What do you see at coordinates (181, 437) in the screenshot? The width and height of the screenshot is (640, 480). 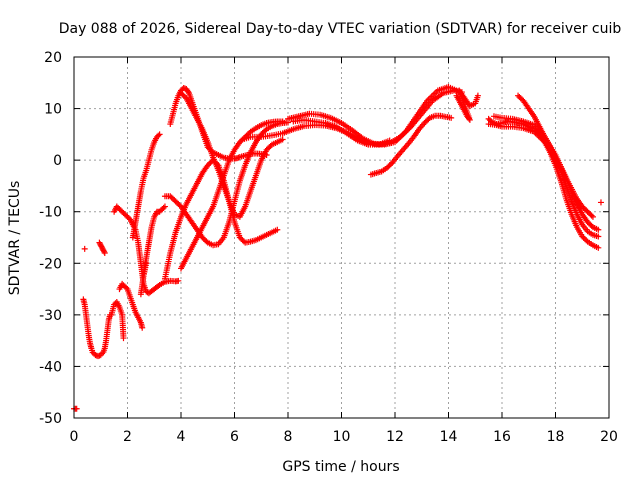 I see `x-tick-label: 4` at bounding box center [181, 437].